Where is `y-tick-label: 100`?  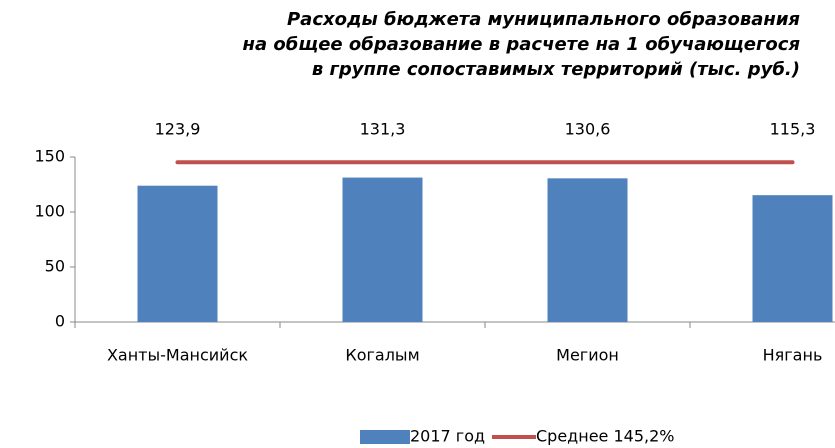 y-tick-label: 100 is located at coordinates (49, 211).